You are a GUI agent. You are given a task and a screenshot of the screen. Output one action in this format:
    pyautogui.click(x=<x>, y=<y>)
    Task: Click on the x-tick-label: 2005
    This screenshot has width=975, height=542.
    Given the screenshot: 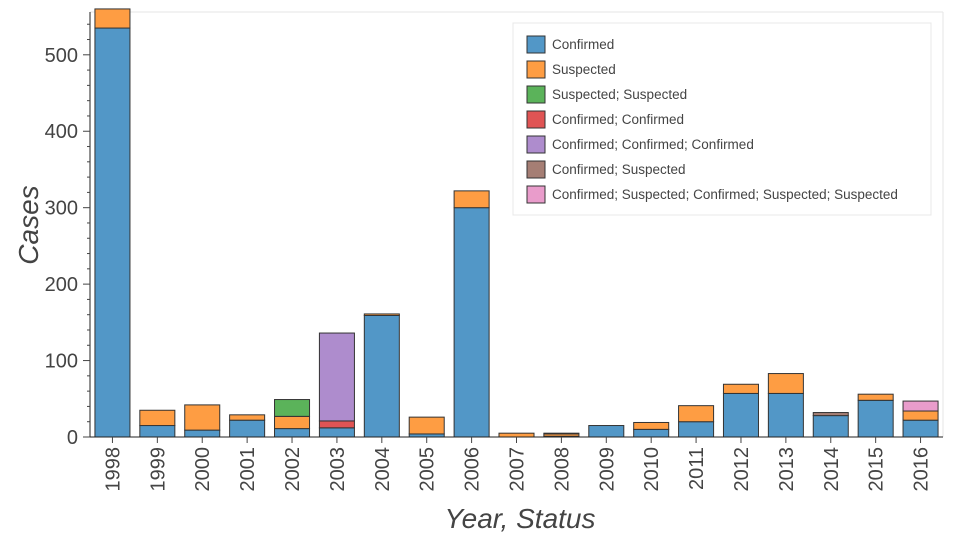 What is the action you would take?
    pyautogui.click(x=428, y=469)
    